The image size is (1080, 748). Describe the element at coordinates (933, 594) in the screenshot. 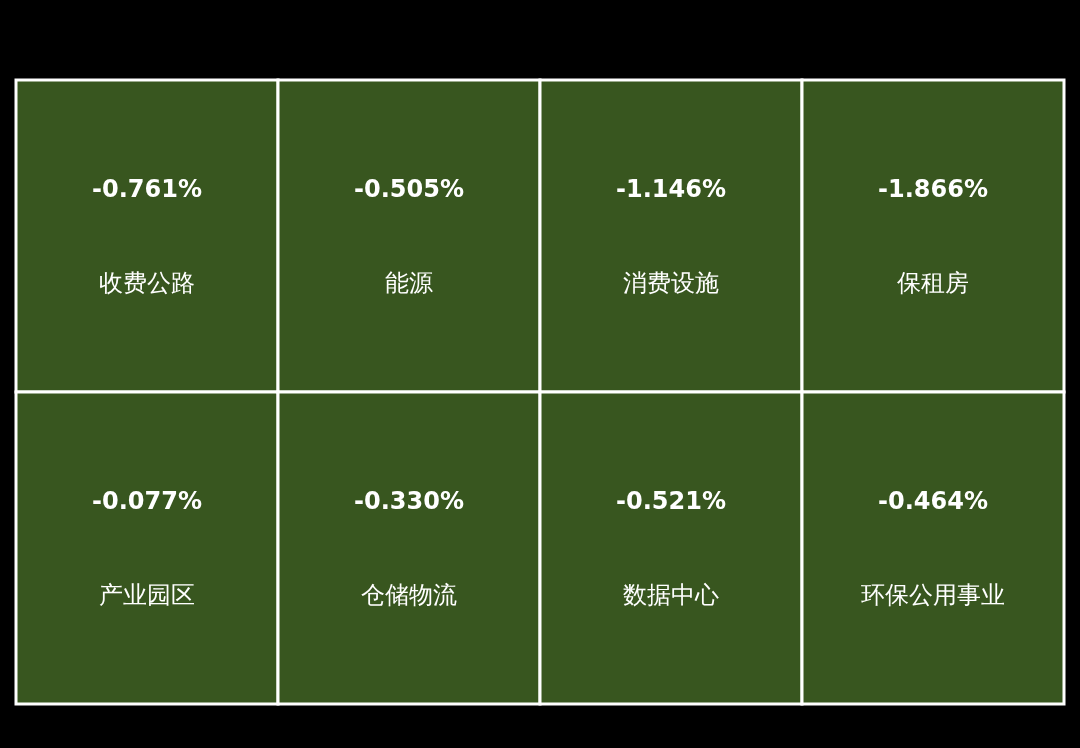

I see `category-label: 环保公用事业` at that location.